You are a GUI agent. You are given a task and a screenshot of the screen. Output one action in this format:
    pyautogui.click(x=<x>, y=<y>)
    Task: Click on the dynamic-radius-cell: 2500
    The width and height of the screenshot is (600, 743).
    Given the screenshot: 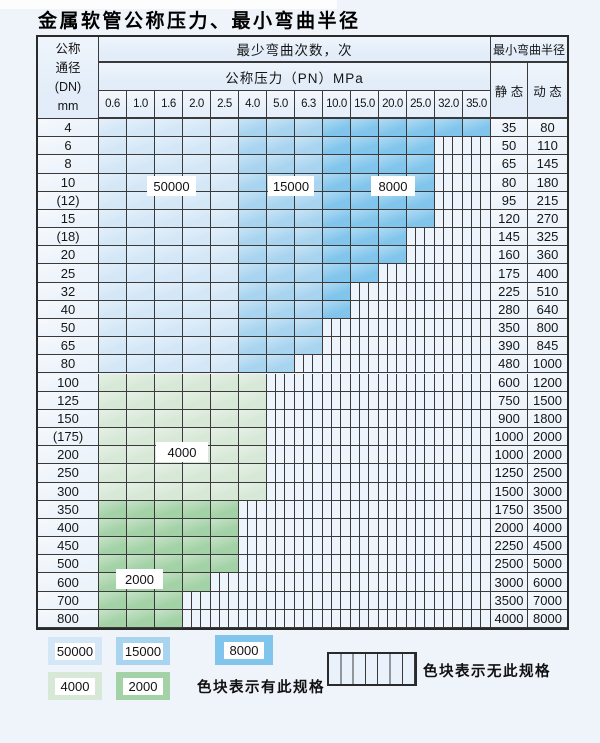 What is the action you would take?
    pyautogui.click(x=547, y=473)
    